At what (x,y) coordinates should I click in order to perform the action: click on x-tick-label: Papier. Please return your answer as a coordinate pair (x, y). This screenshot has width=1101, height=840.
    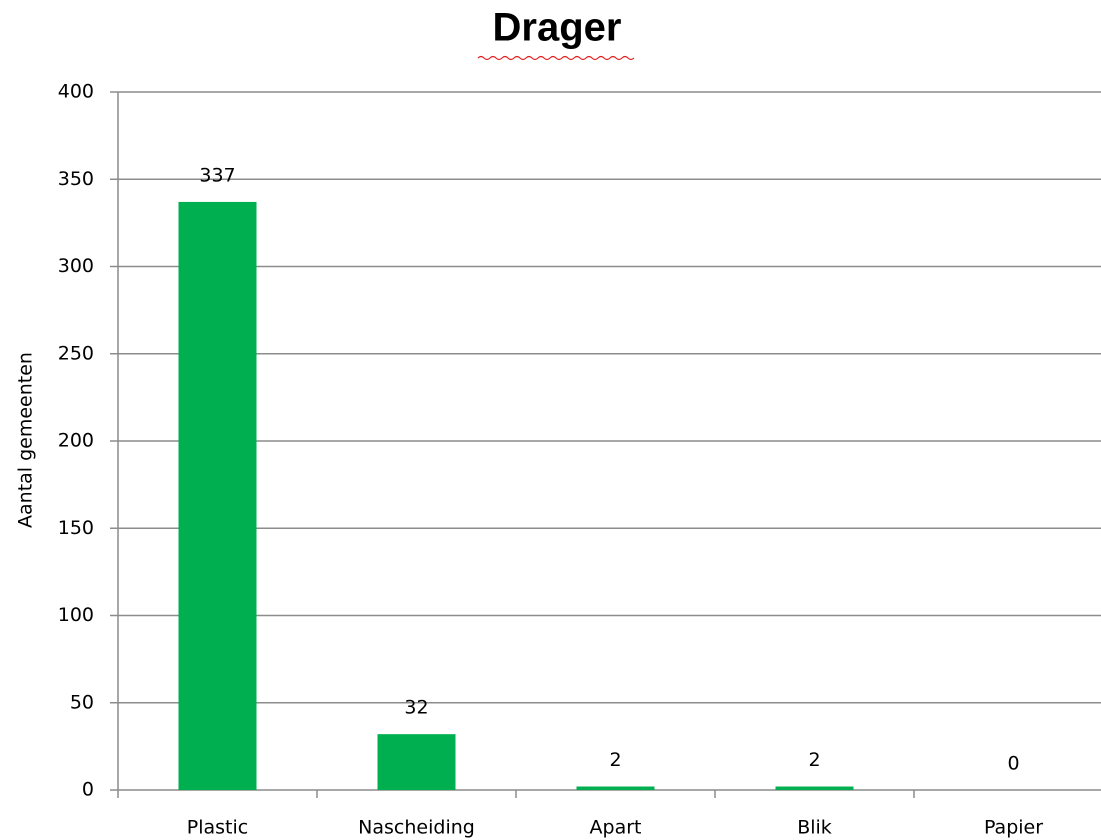
    Looking at the image, I should click on (1013, 828).